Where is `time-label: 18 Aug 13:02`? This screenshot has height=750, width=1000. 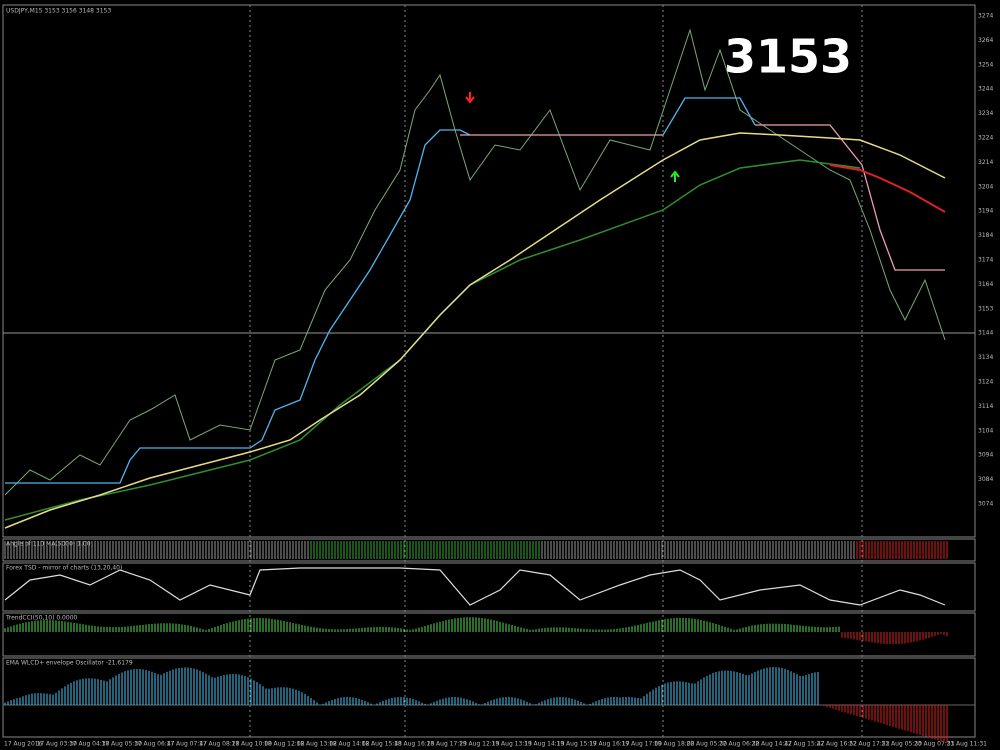
time-label: 18 Aug 13:02 is located at coordinates (317, 744).